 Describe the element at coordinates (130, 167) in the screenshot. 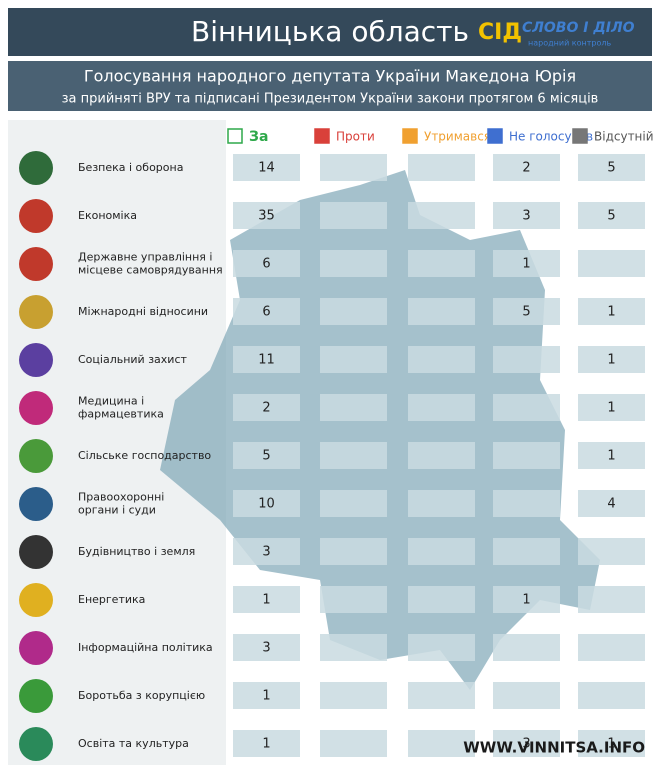

I see `row-label: Безпека і оборона` at that location.